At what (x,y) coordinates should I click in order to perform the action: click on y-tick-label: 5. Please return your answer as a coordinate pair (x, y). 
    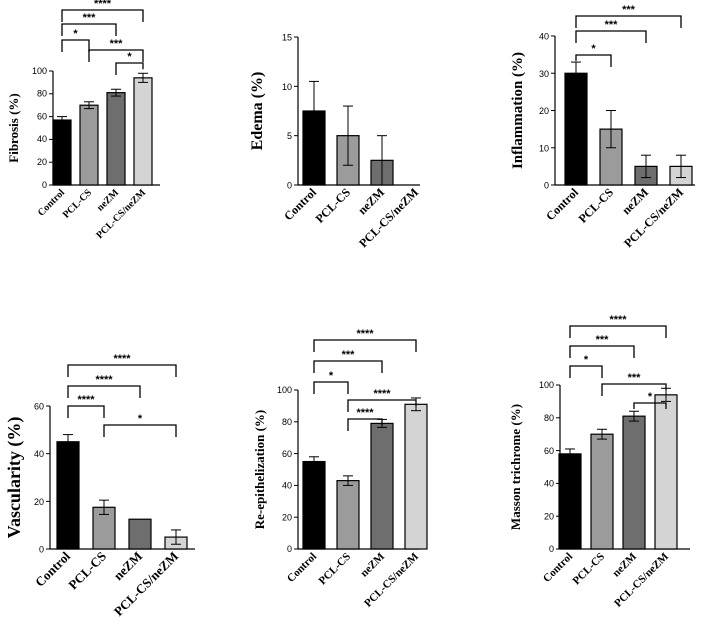
    Looking at the image, I should click on (289, 136).